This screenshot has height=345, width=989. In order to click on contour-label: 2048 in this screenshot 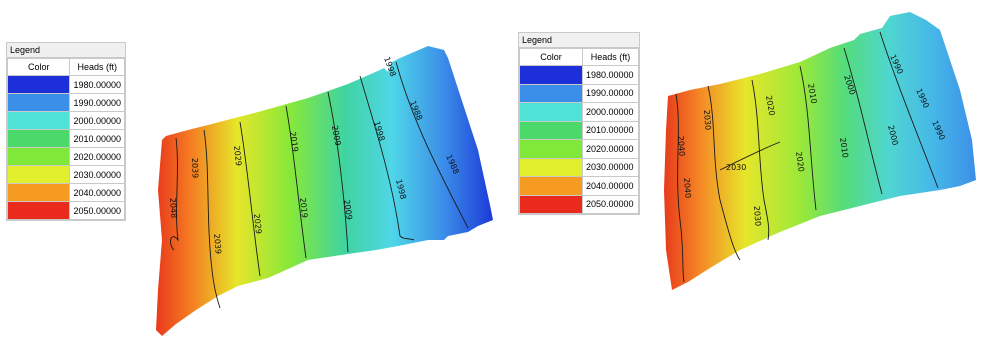, I will do `click(173, 208)`.